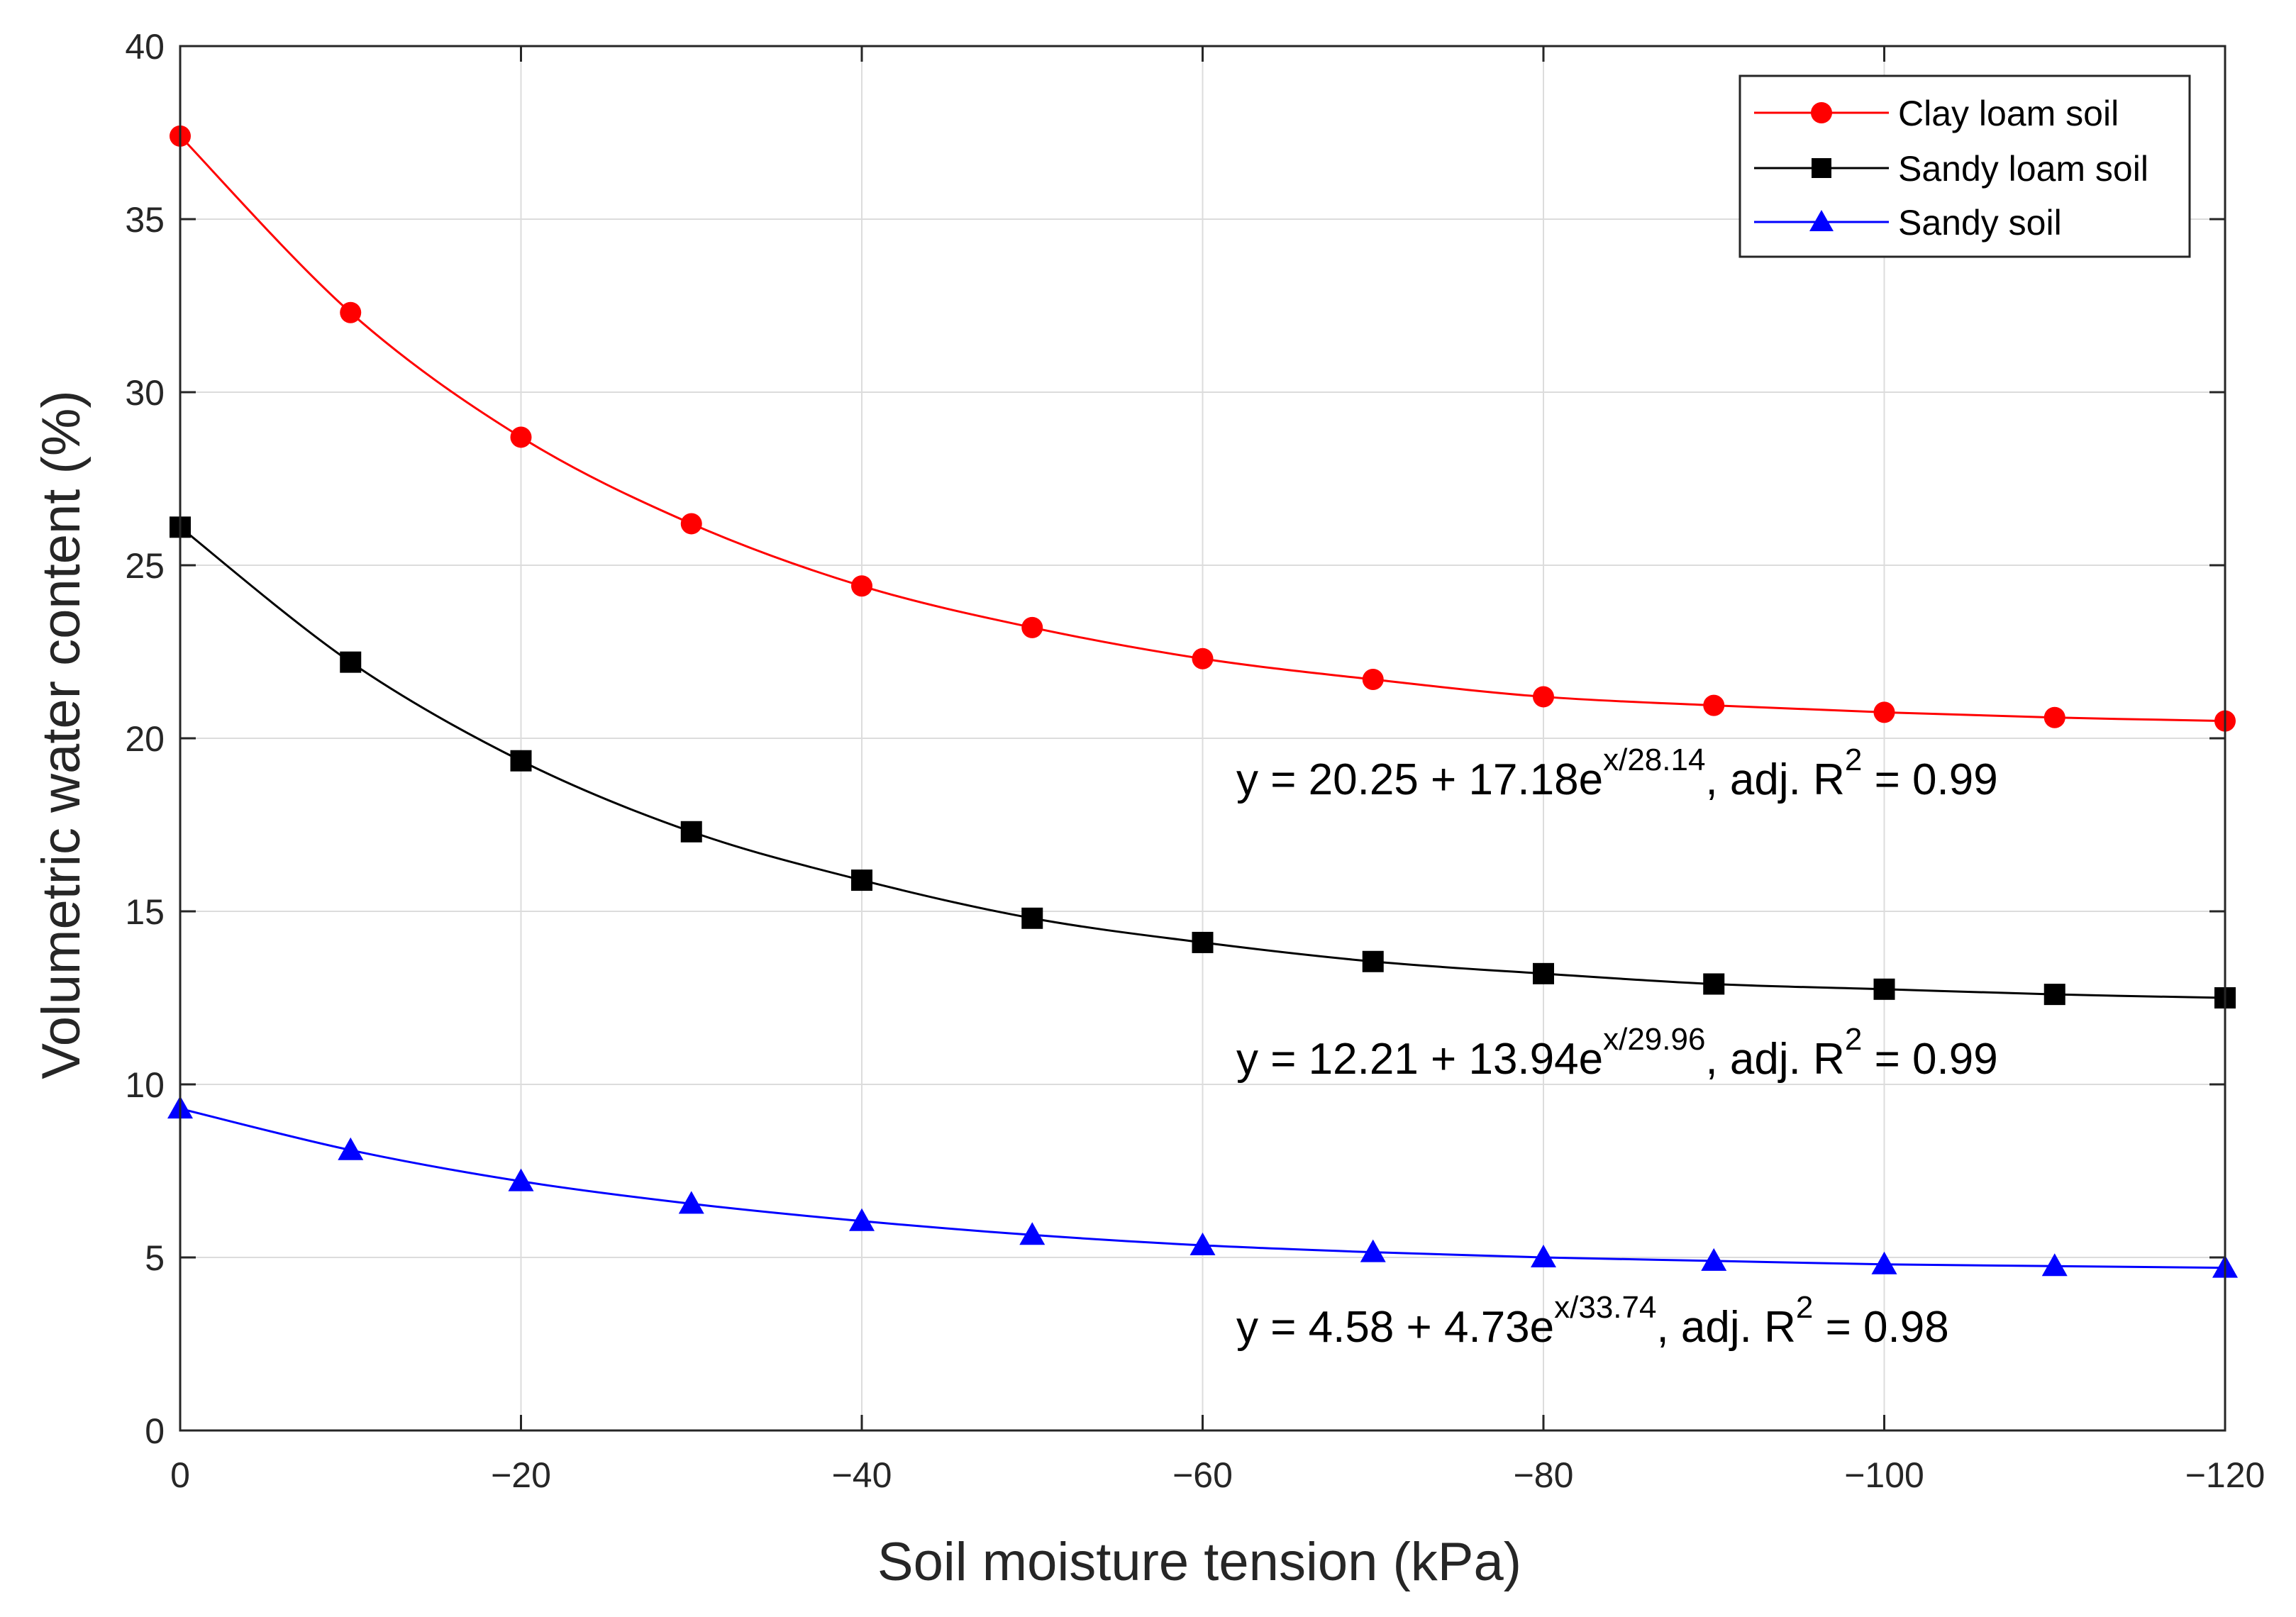 This screenshot has height=1617, width=2296. What do you see at coordinates (155, 1258) in the screenshot?
I see `y-tick-label: 5` at bounding box center [155, 1258].